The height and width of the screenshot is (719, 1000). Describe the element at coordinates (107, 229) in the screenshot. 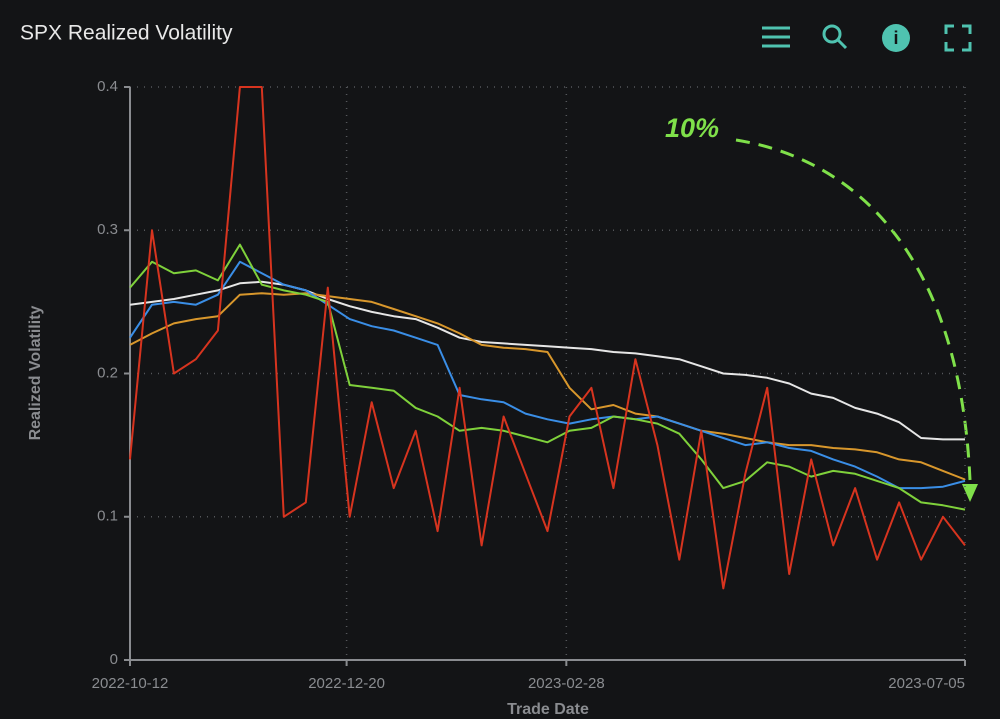

I see `y-tick-label: 0.3` at that location.